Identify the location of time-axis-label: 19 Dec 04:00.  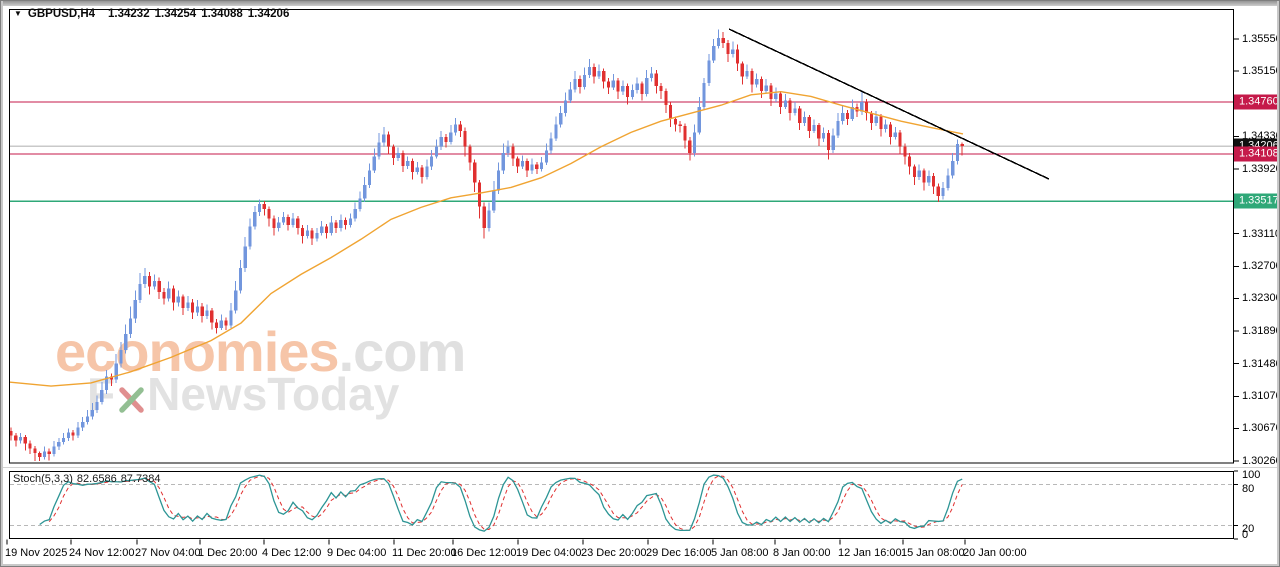
(549, 553).